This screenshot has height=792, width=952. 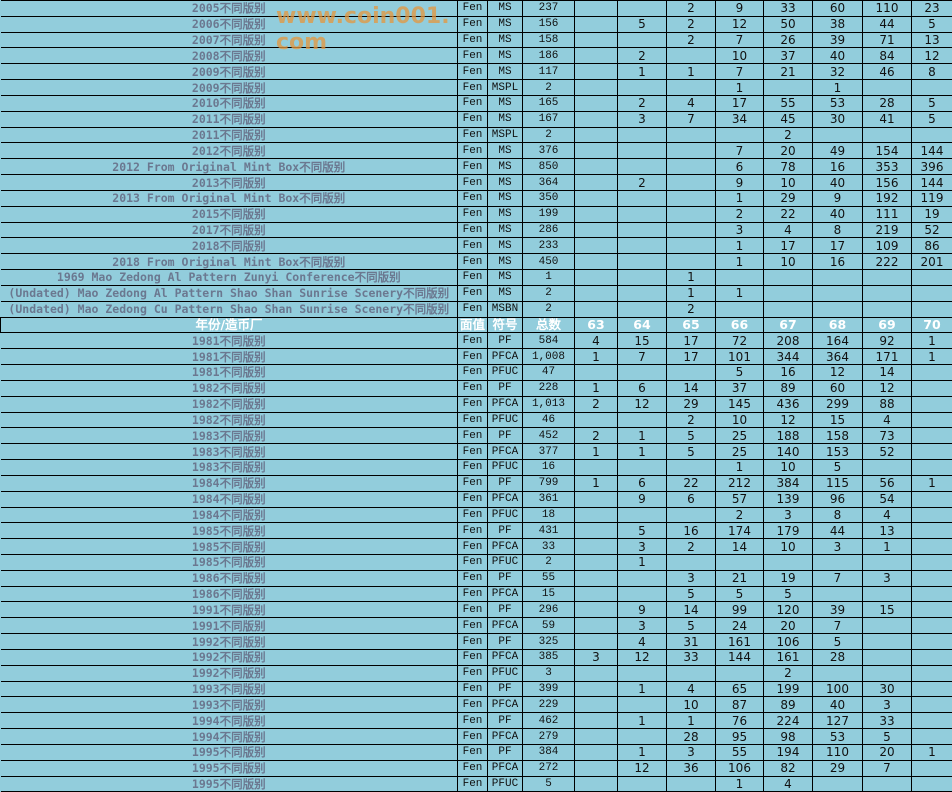 I want to click on row-label-cell: 1993不同版别, so click(x=229, y=689).